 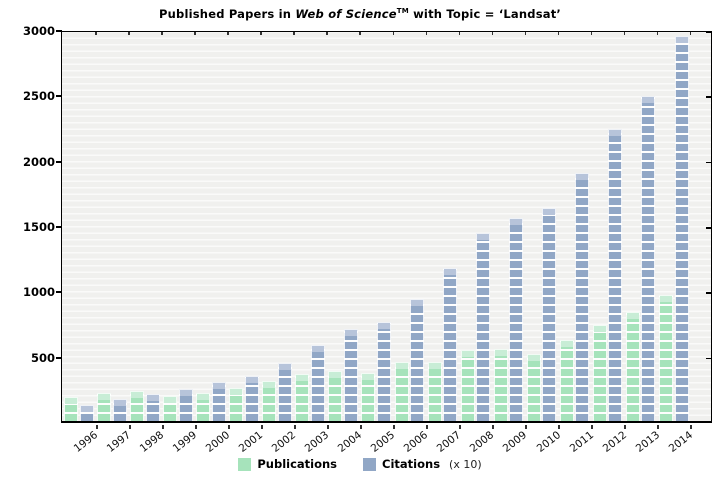 I want to click on x-tick-bottom-1996, so click(x=96, y=427).